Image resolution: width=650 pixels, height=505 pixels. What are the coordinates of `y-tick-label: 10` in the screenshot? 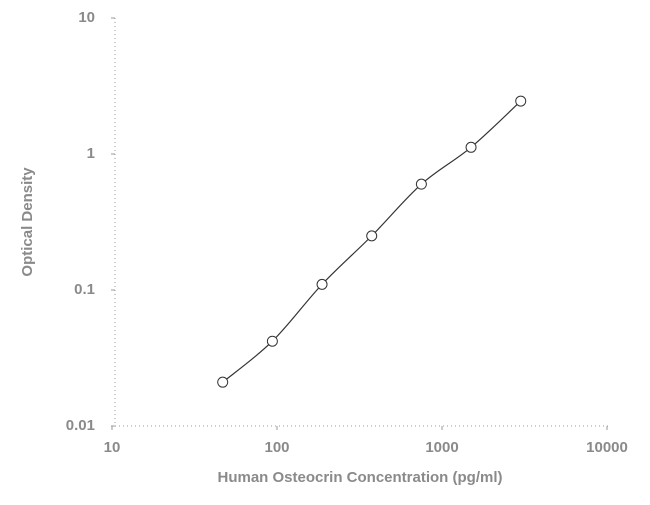 It's located at (86, 17).